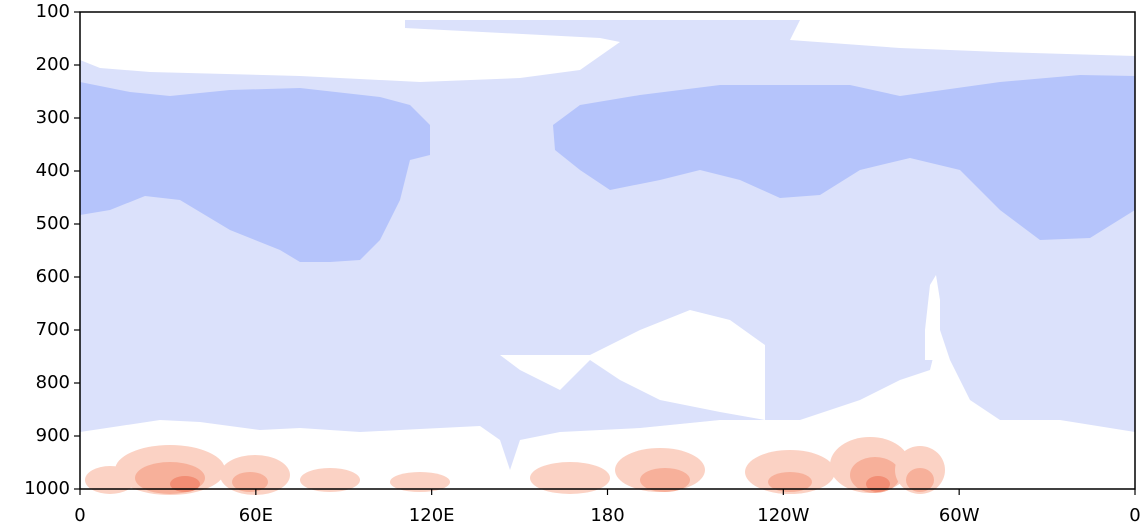 This screenshot has height=528, width=1140. What do you see at coordinates (53, 11) in the screenshot?
I see `y-tick-label: 100` at bounding box center [53, 11].